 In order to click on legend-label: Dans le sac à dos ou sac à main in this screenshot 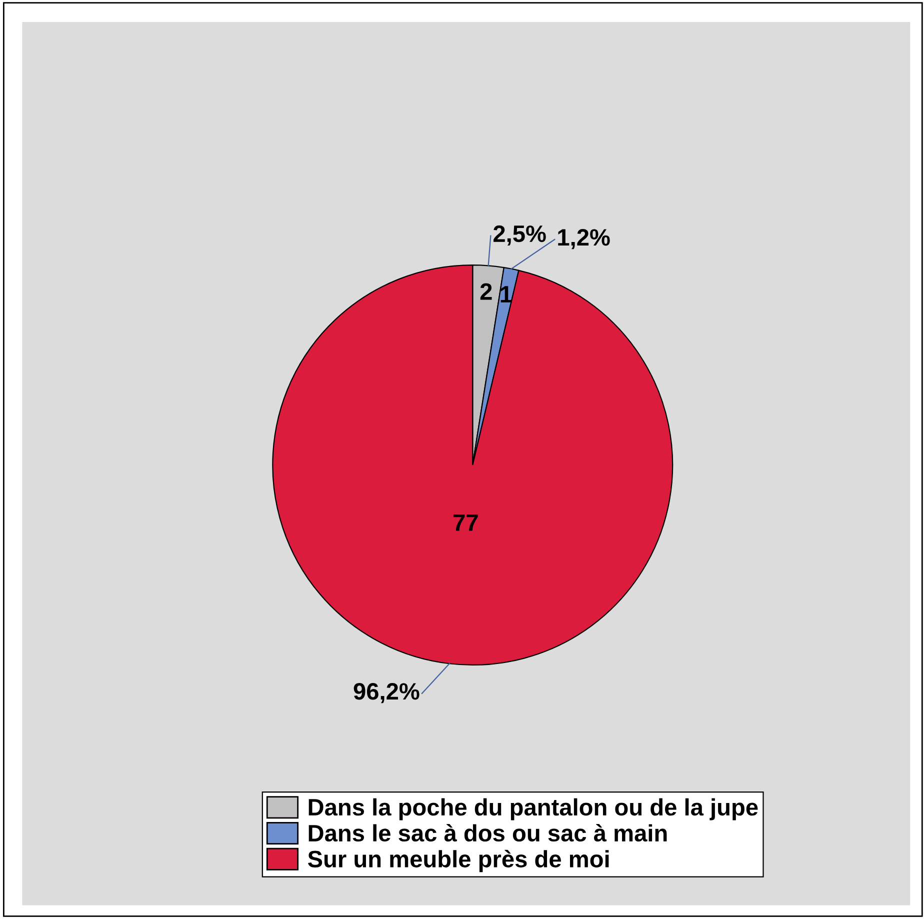, I will do `click(487, 833)`.